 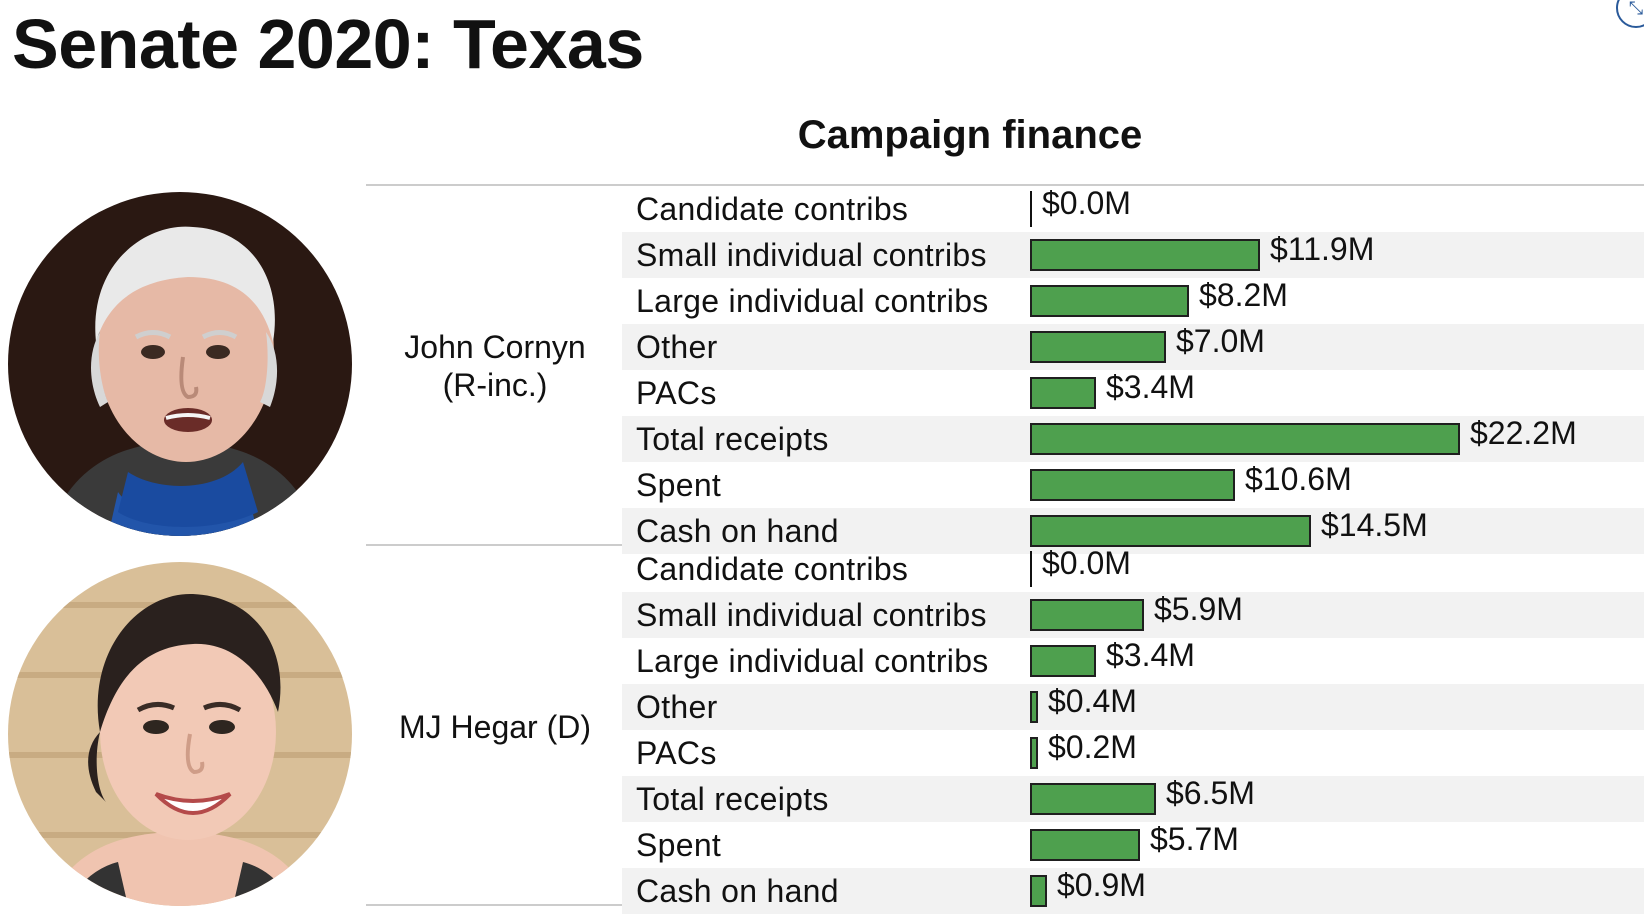 What do you see at coordinates (1194, 839) in the screenshot?
I see `value-label: $5.7M` at bounding box center [1194, 839].